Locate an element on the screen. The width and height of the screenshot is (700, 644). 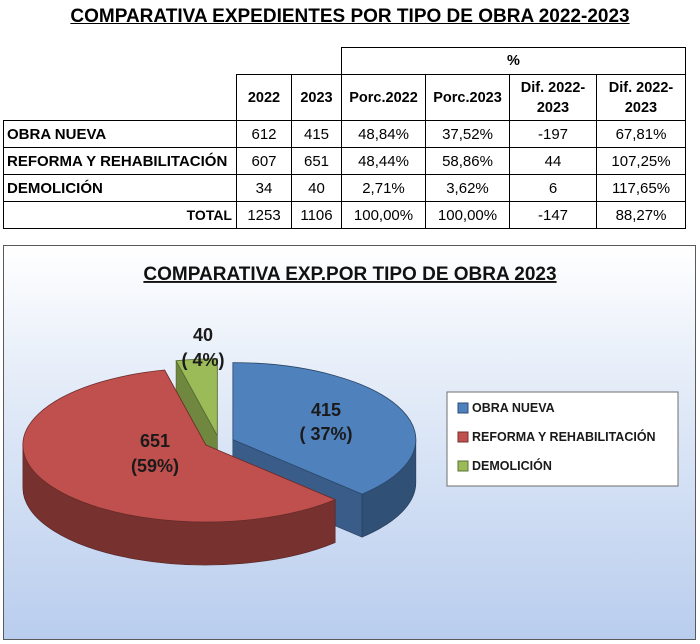
data-label-percent: ( 37%) is located at coordinates (325, 434).